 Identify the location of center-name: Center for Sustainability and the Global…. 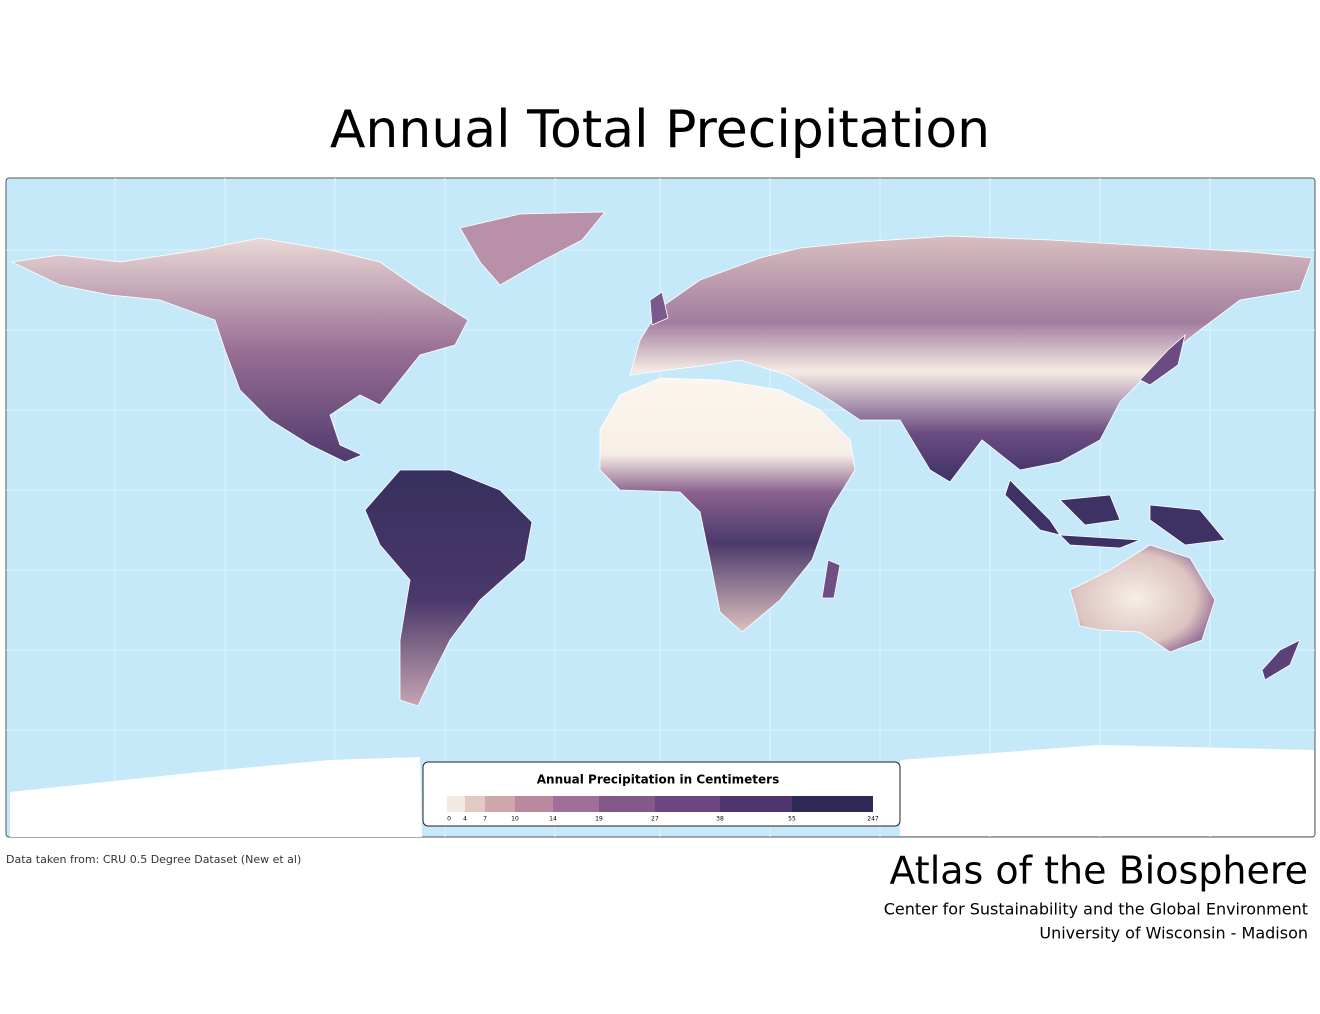
(1096, 909).